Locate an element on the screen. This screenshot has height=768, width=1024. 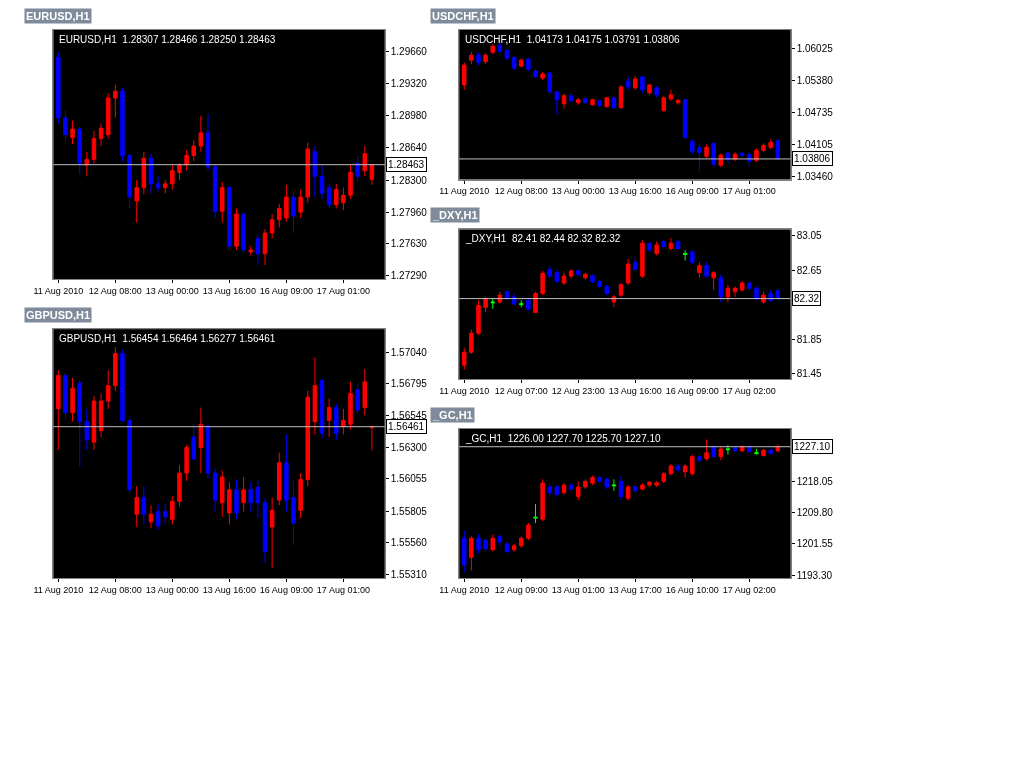
chart-title: _GC,H1 is located at coordinates (452, 415).